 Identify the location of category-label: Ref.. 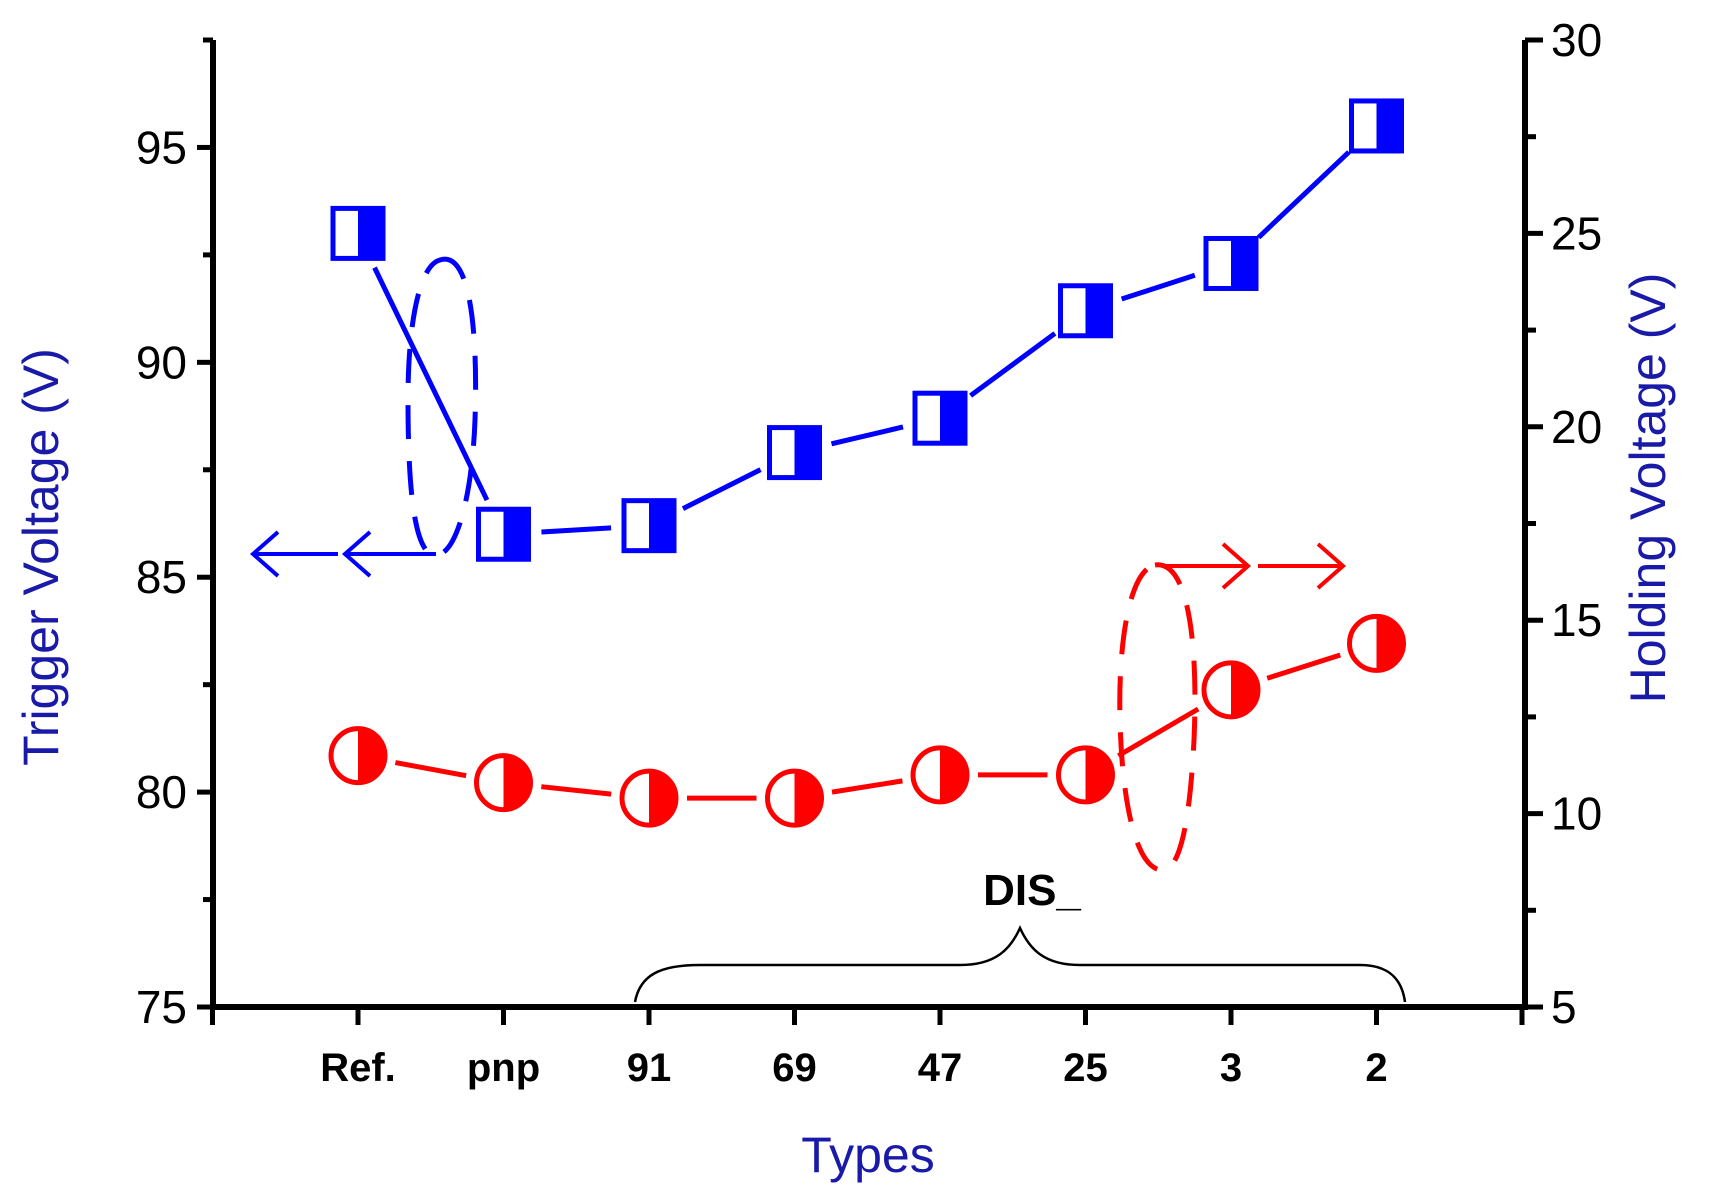
(358, 1068).